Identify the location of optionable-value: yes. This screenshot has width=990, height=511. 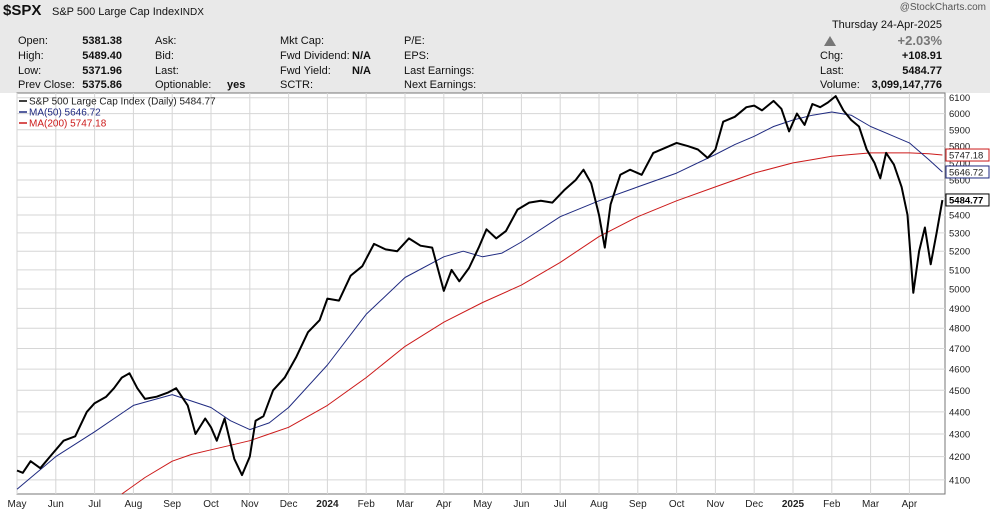
(236, 85).